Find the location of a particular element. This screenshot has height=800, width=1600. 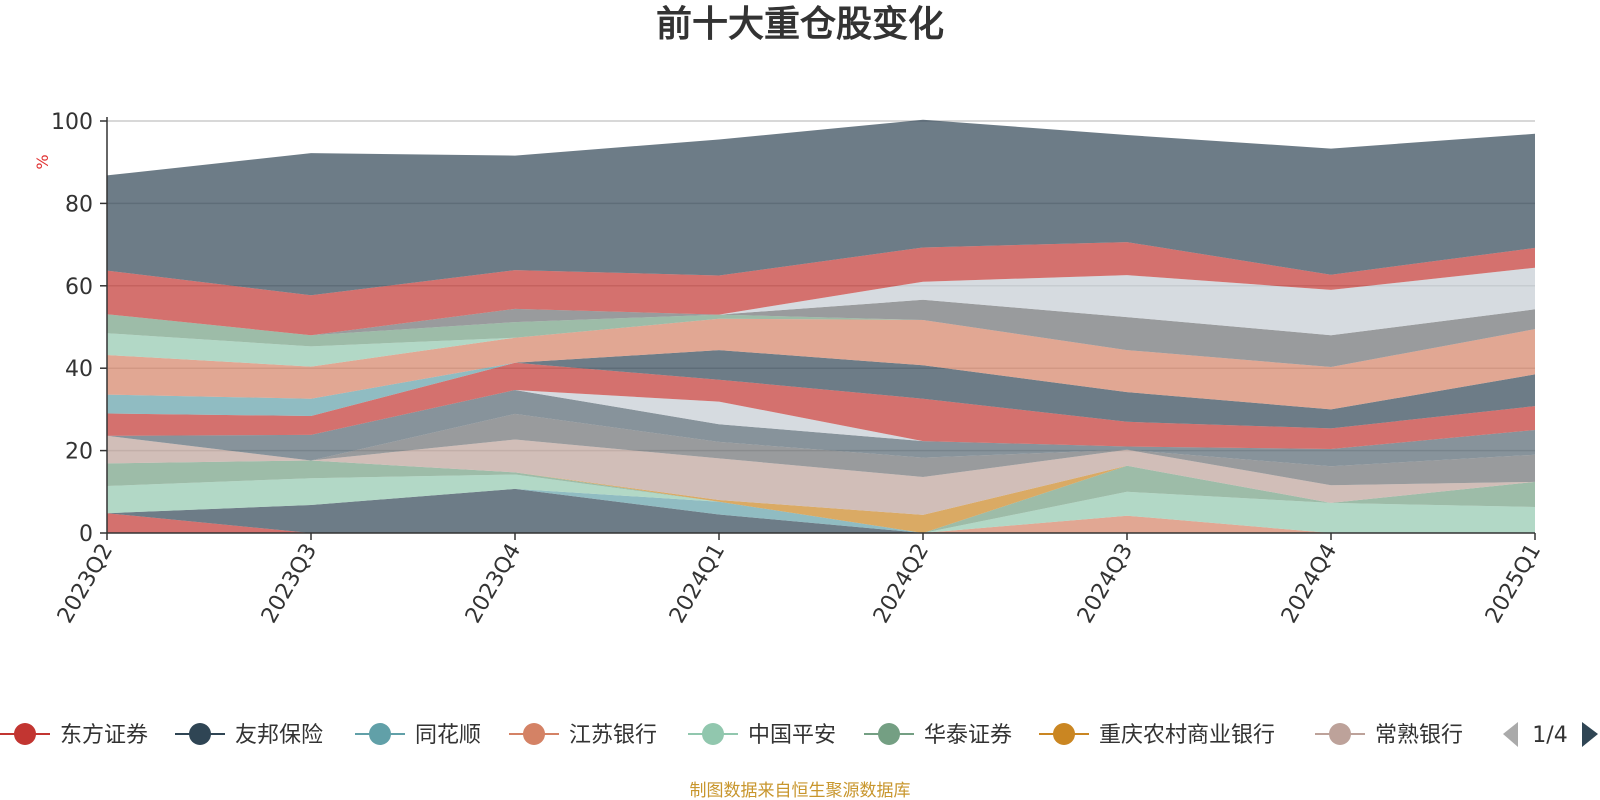

legend-item: 同花顺 is located at coordinates (418, 735).